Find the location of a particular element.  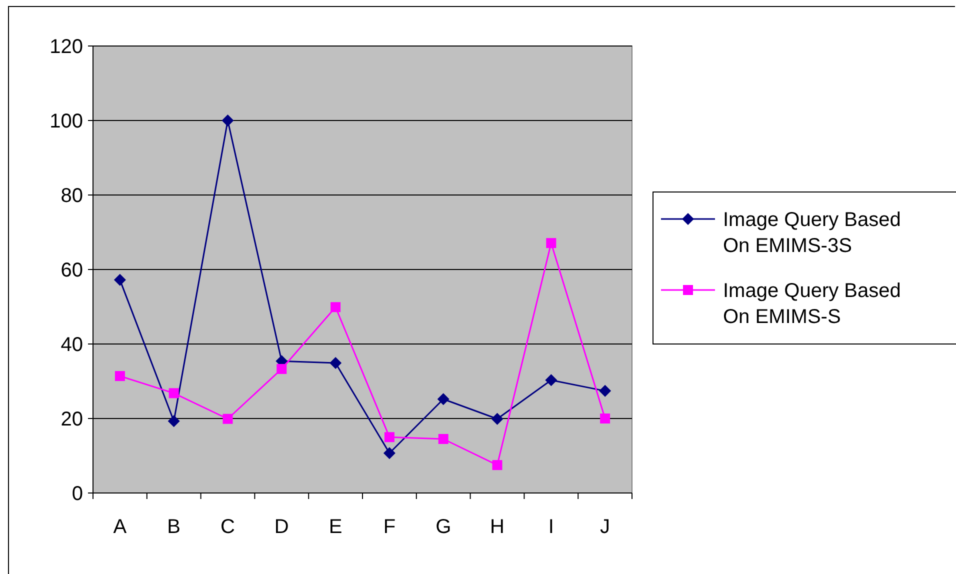

x-tick-label: B is located at coordinates (174, 527).